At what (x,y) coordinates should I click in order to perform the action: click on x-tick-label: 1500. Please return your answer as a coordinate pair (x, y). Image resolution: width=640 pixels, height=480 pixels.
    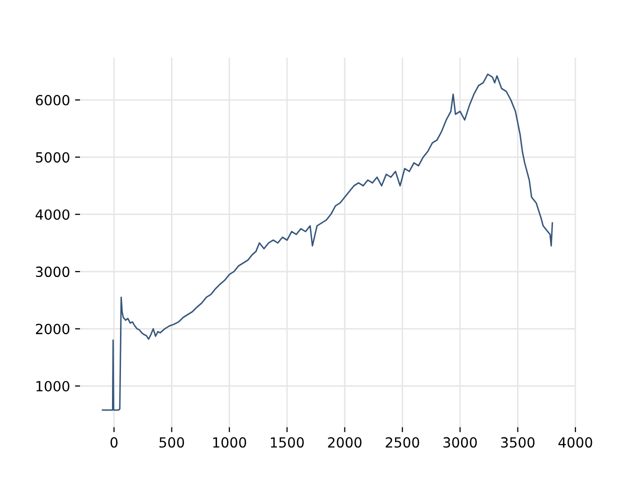
    Looking at the image, I should click on (287, 442).